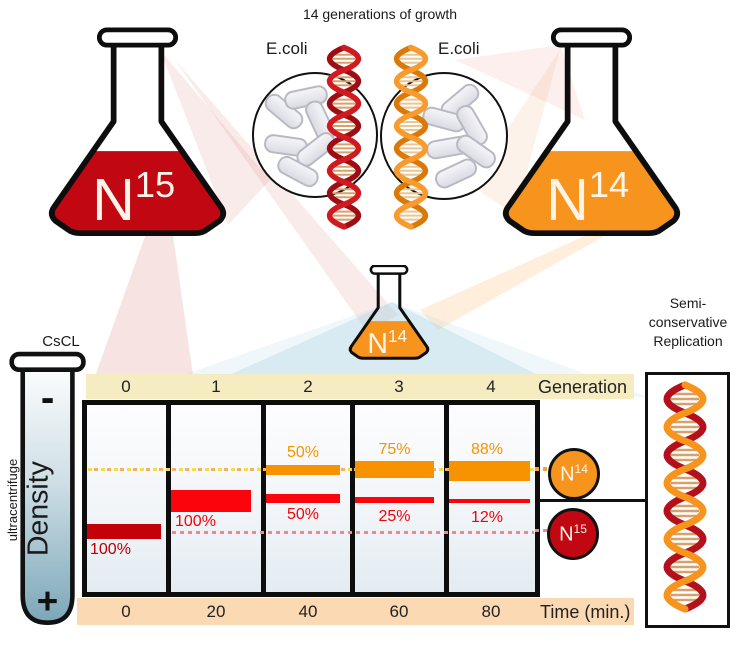 The width and height of the screenshot is (750, 648). I want to click on time-value: 60, so click(399, 611).